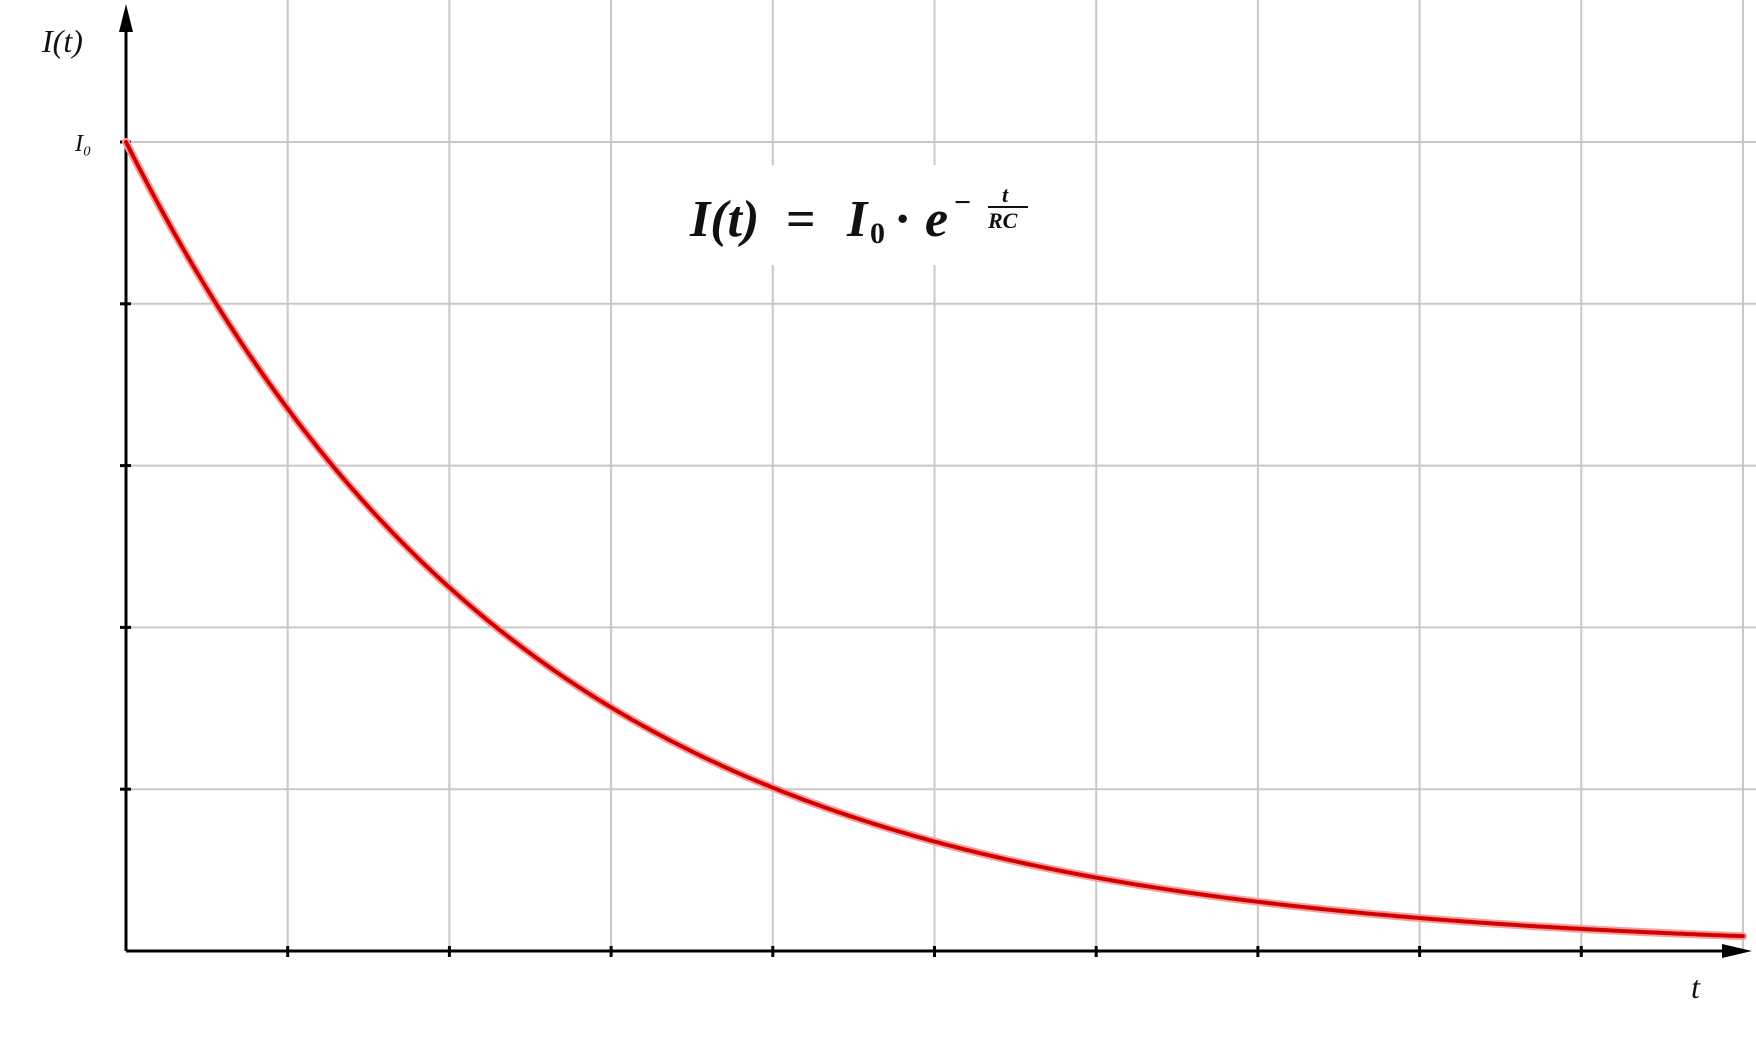 The image size is (1756, 1043). I want to click on x-axis-label: t, so click(1696, 987).